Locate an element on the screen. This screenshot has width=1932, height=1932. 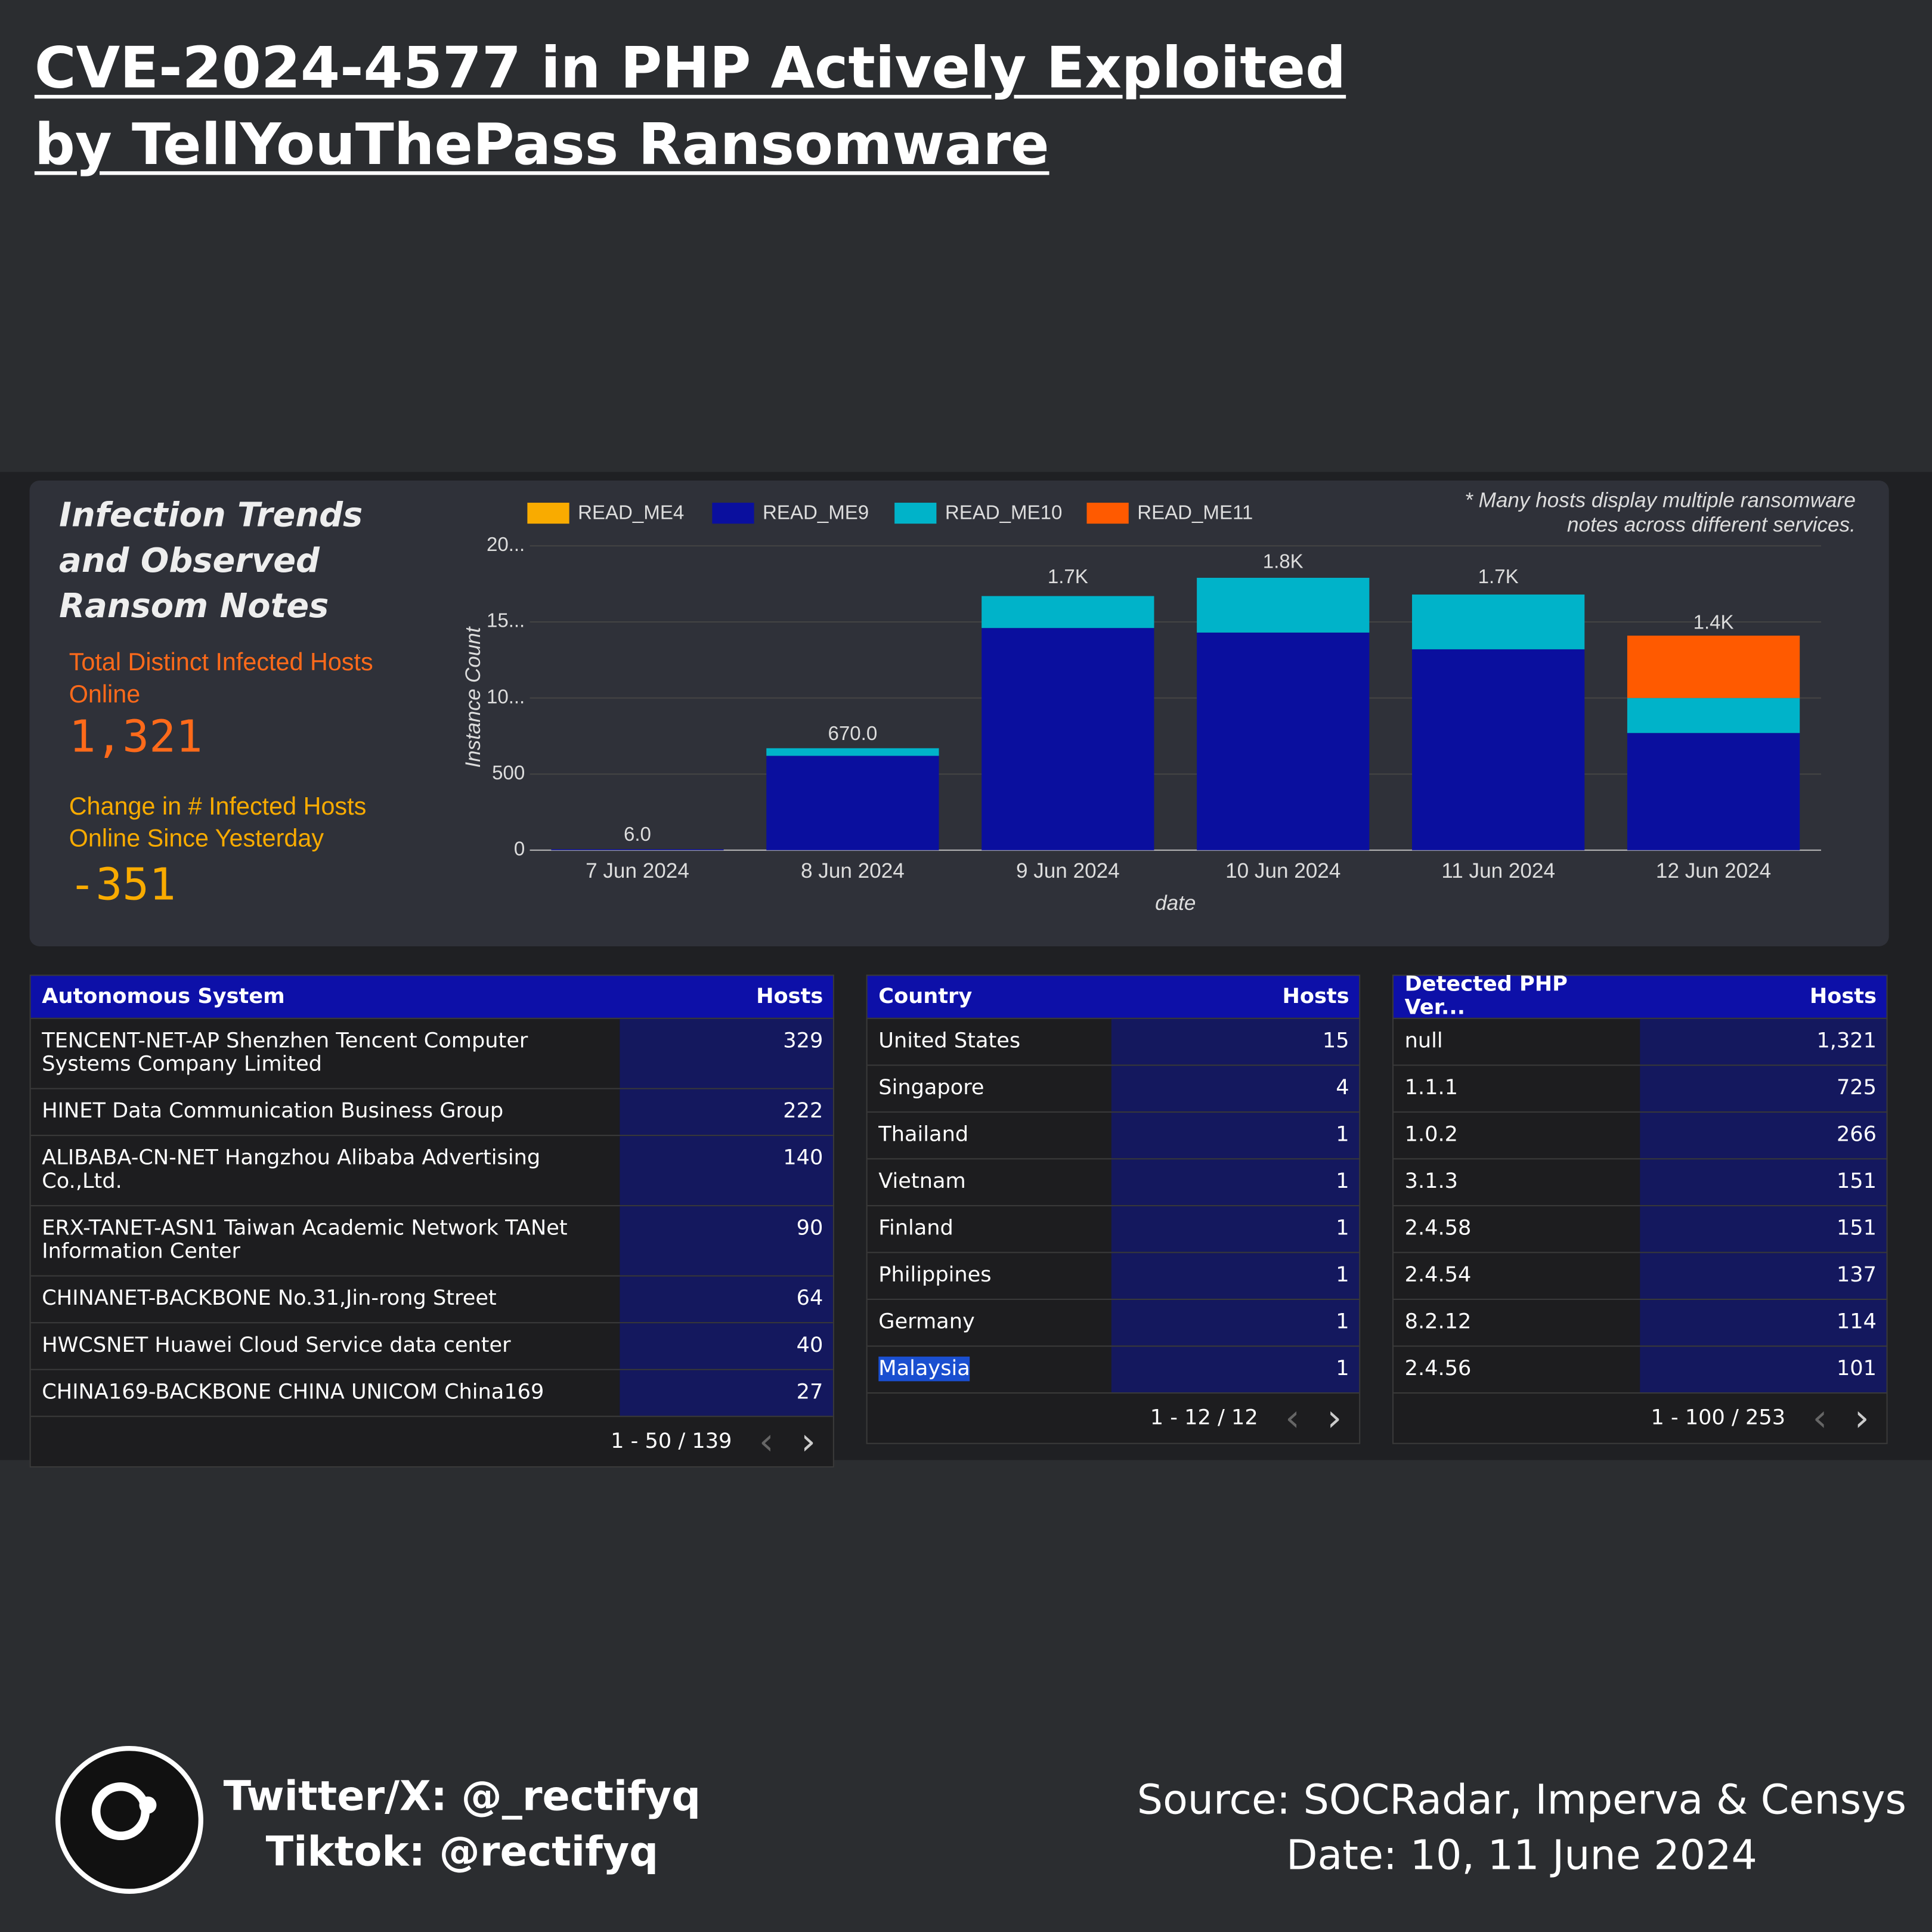
column-header: Country is located at coordinates (926, 996).